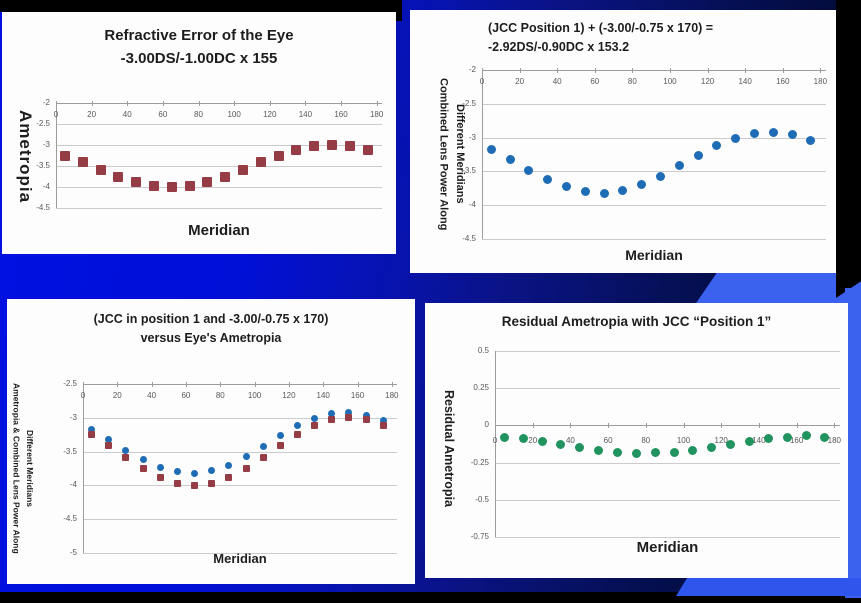 This screenshot has height=603, width=861. I want to click on y-axis-label-line: Residual Ametropia, so click(449, 448).